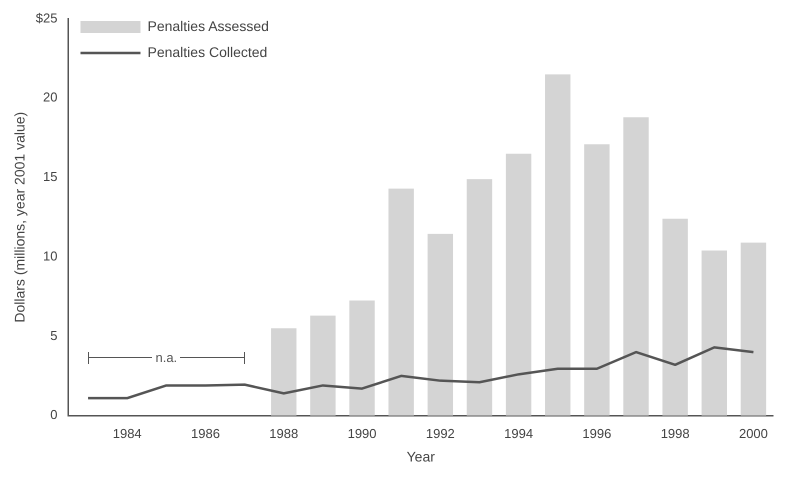 This screenshot has height=481, width=798. Describe the element at coordinates (47, 18) in the screenshot. I see `y-tick-label: $25` at that location.